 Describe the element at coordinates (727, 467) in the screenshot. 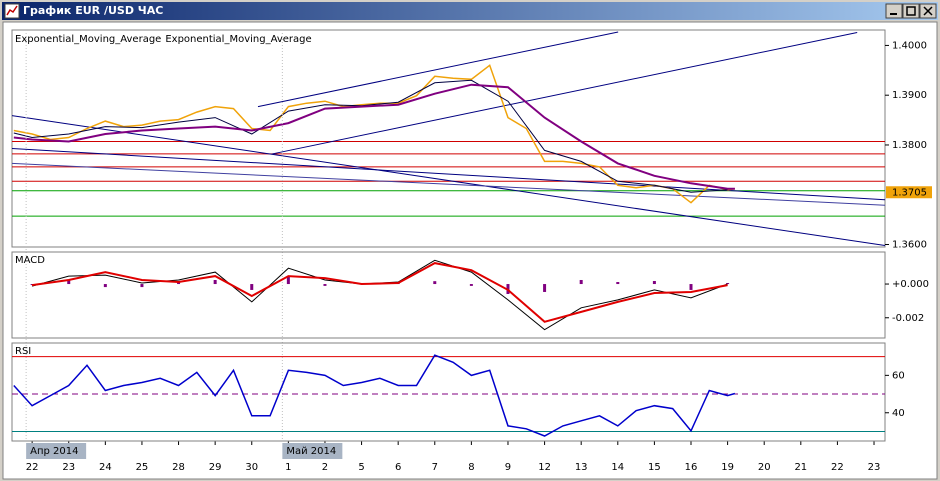

I see `x-tick-label: 19` at that location.